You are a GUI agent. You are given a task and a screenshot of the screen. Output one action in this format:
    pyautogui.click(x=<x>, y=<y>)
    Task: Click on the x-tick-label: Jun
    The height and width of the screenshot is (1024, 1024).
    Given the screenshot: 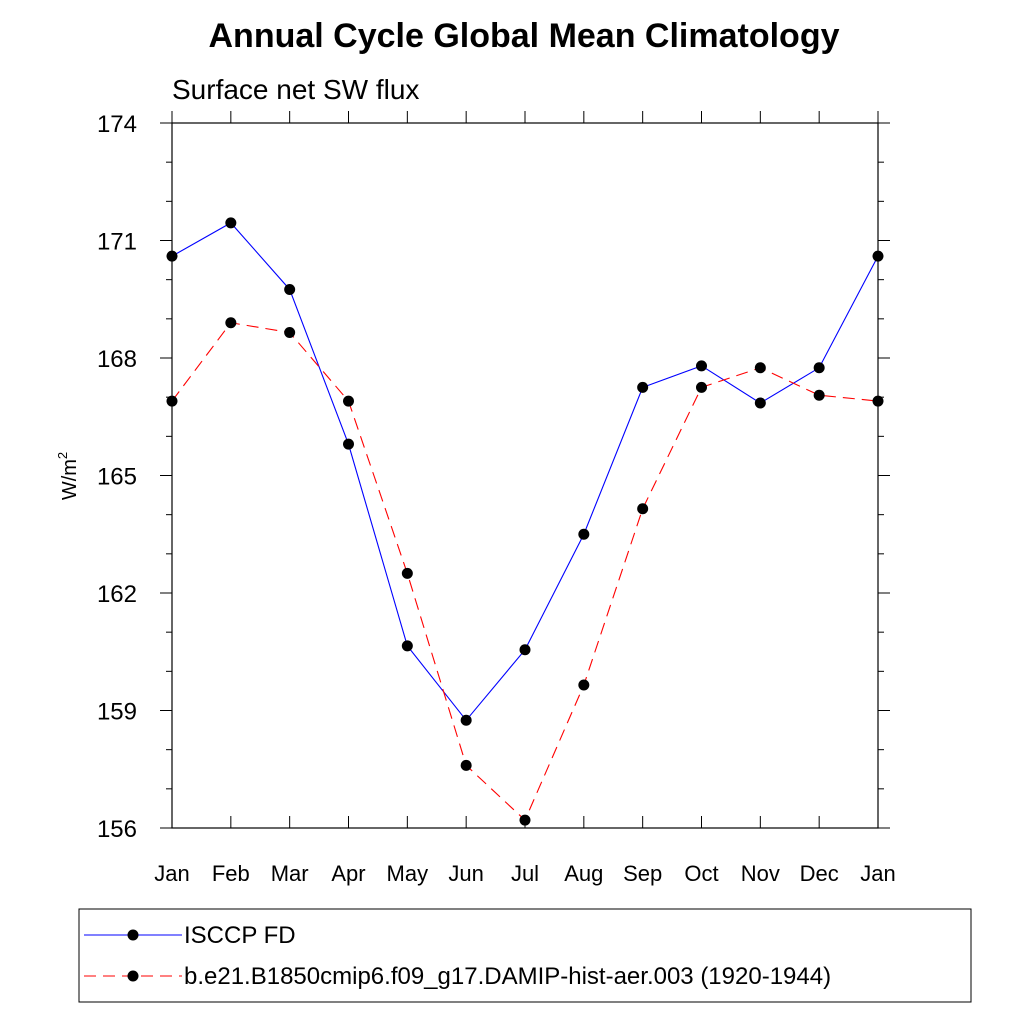 What is the action you would take?
    pyautogui.click(x=465, y=873)
    